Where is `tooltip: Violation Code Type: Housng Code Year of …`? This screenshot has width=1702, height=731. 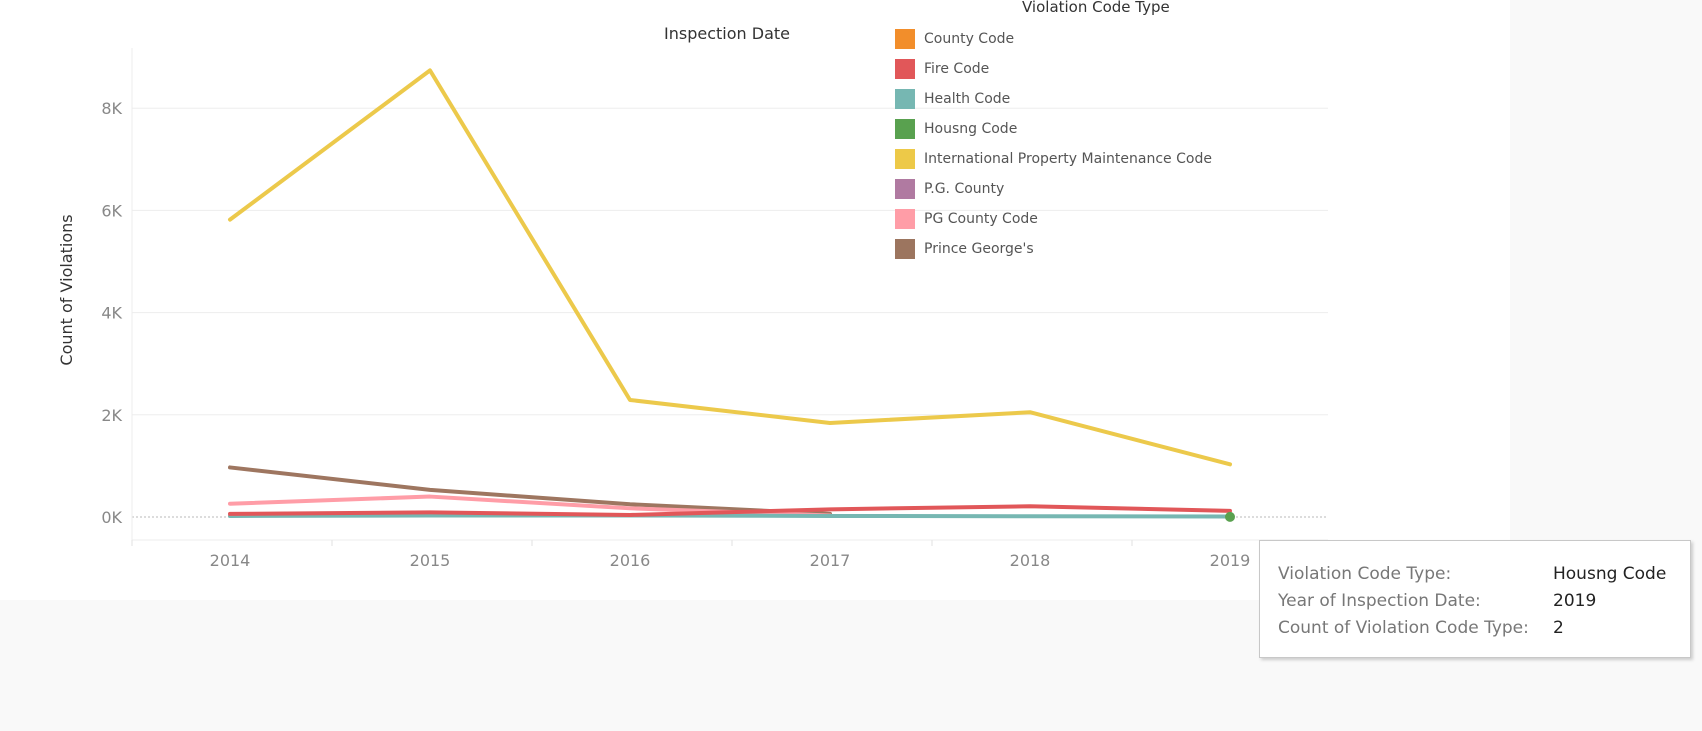 tooltip: Violation Code Type: Housng Code Year of … is located at coordinates (1475, 599).